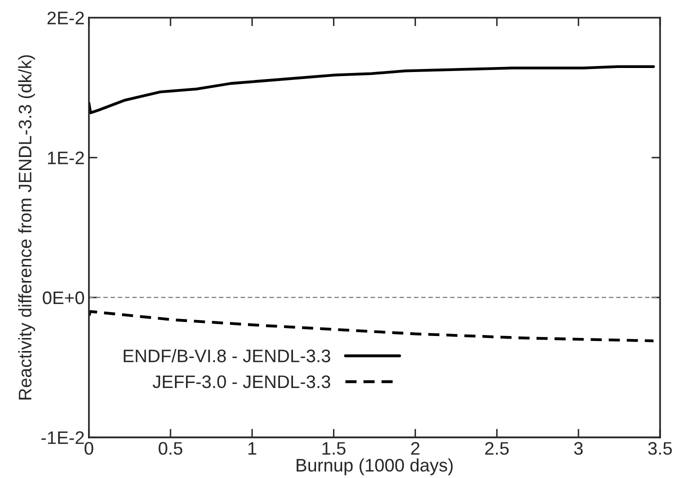 This screenshot has height=478, width=684. What do you see at coordinates (660, 448) in the screenshot?
I see `x-tick-label: 3.5` at bounding box center [660, 448].